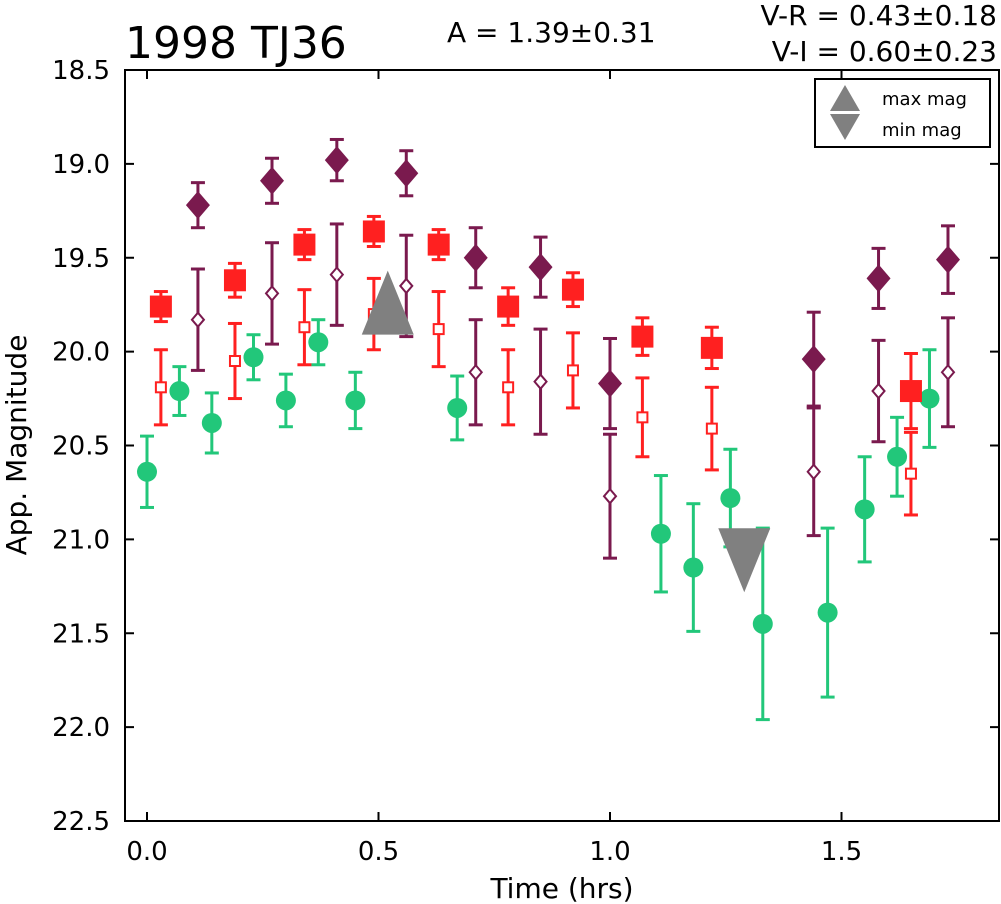  What do you see at coordinates (81, 634) in the screenshot?
I see `y-tick-label: 21.5` at bounding box center [81, 634].